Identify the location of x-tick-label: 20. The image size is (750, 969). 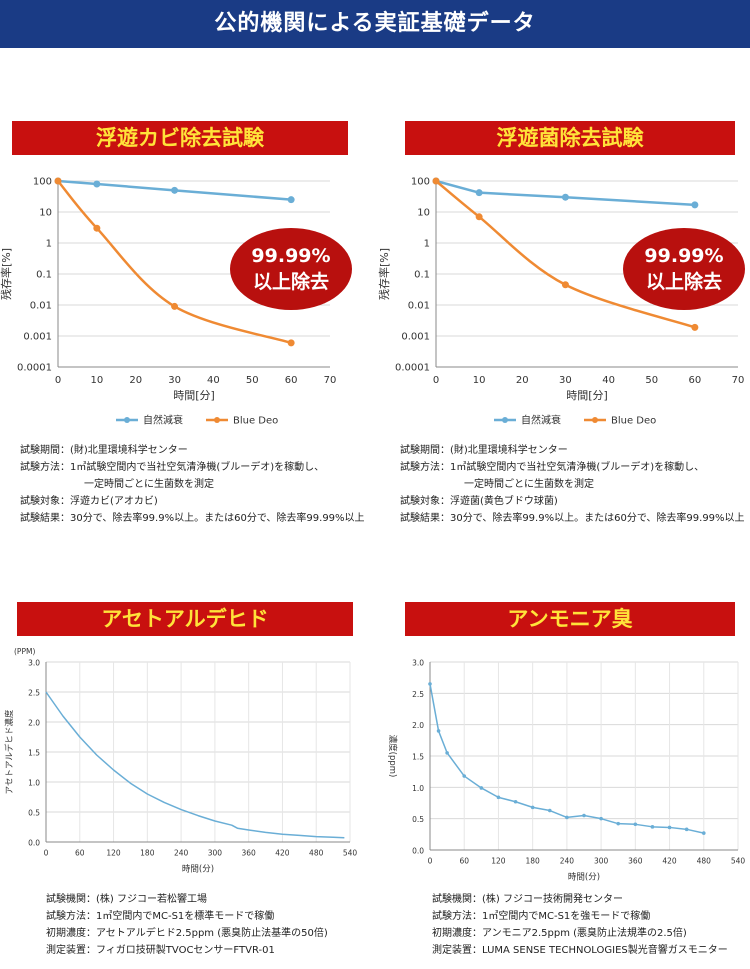
(522, 380).